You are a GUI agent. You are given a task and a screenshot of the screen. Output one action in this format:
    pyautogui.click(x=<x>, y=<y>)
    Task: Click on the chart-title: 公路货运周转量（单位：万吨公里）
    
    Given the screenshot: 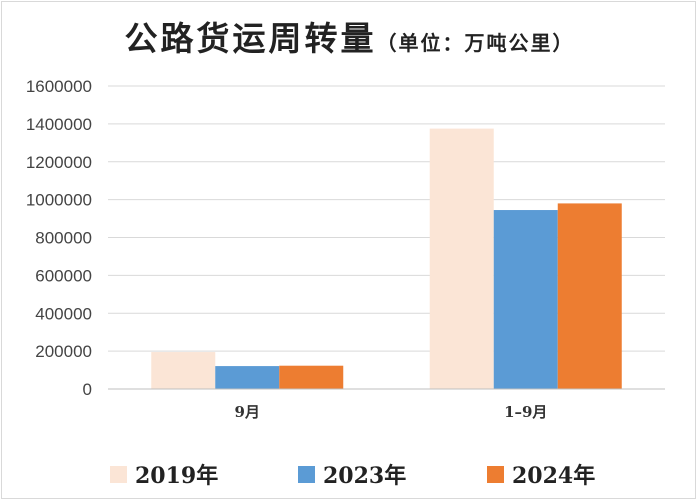 What is the action you would take?
    pyautogui.click(x=349, y=36)
    